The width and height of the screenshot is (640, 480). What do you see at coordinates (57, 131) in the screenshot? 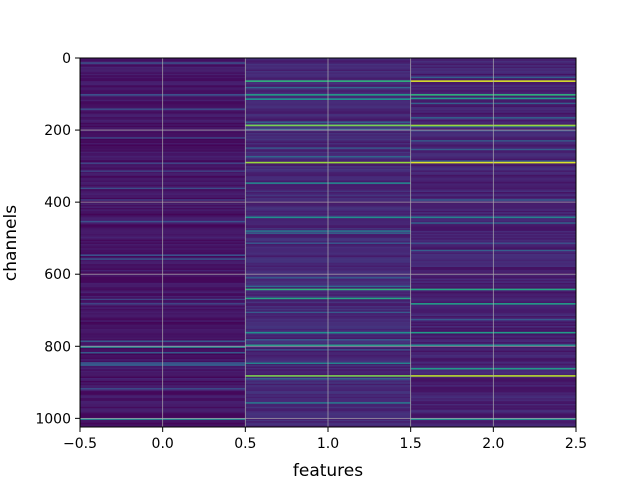
I see `y-tick-label: 200` at bounding box center [57, 131].